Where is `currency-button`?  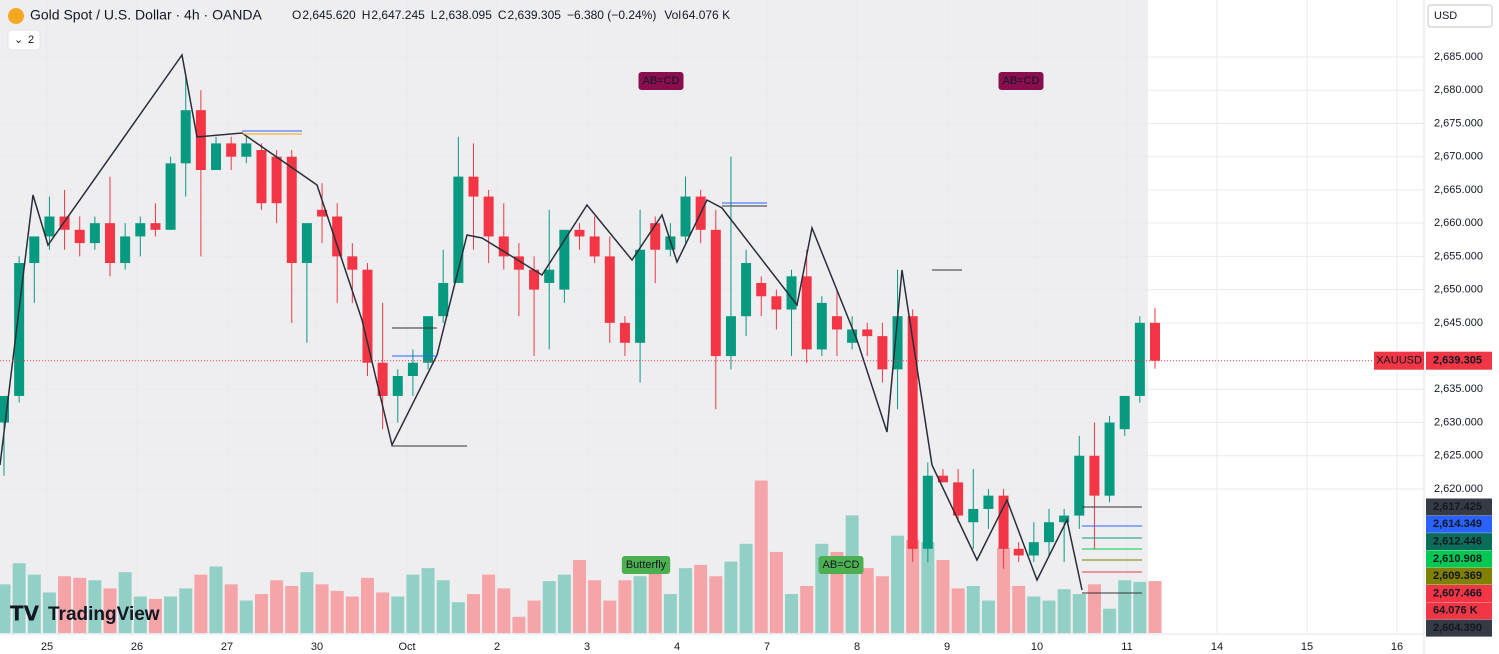
currency-button is located at coordinates (1460, 16).